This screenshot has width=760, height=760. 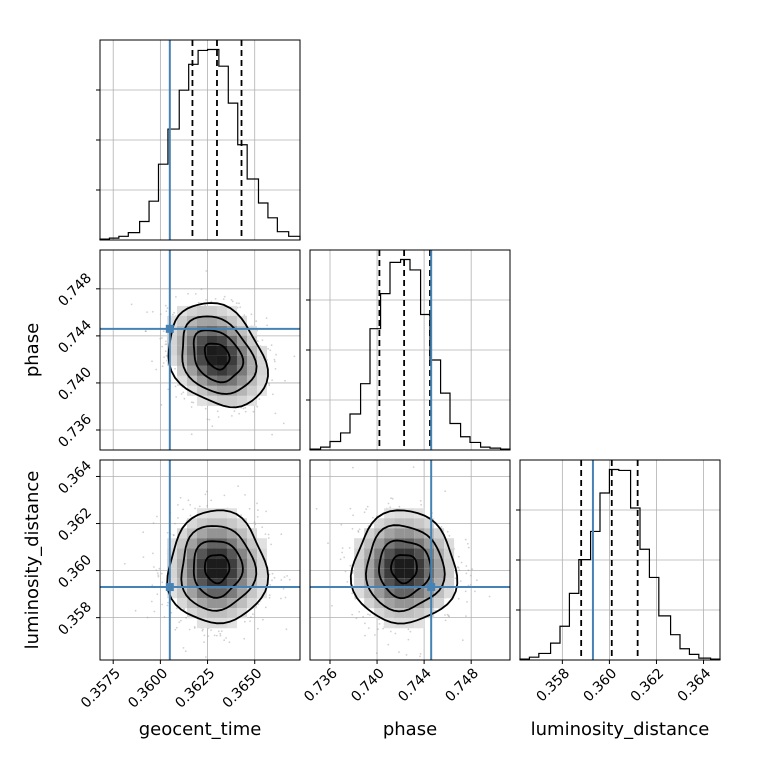 What do you see at coordinates (200, 729) in the screenshot?
I see `x-axis-label-0: geocent_time` at bounding box center [200, 729].